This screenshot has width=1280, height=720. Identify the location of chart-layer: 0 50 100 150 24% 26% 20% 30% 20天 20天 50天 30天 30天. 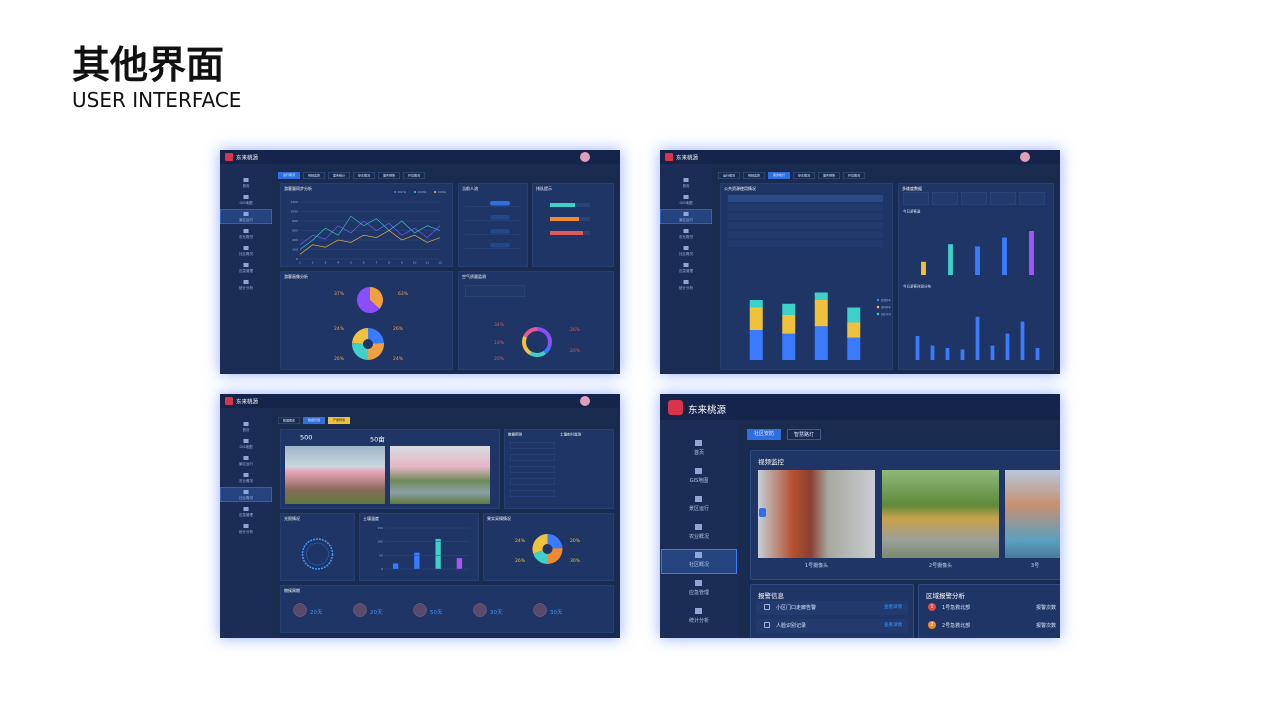
(437, 571).